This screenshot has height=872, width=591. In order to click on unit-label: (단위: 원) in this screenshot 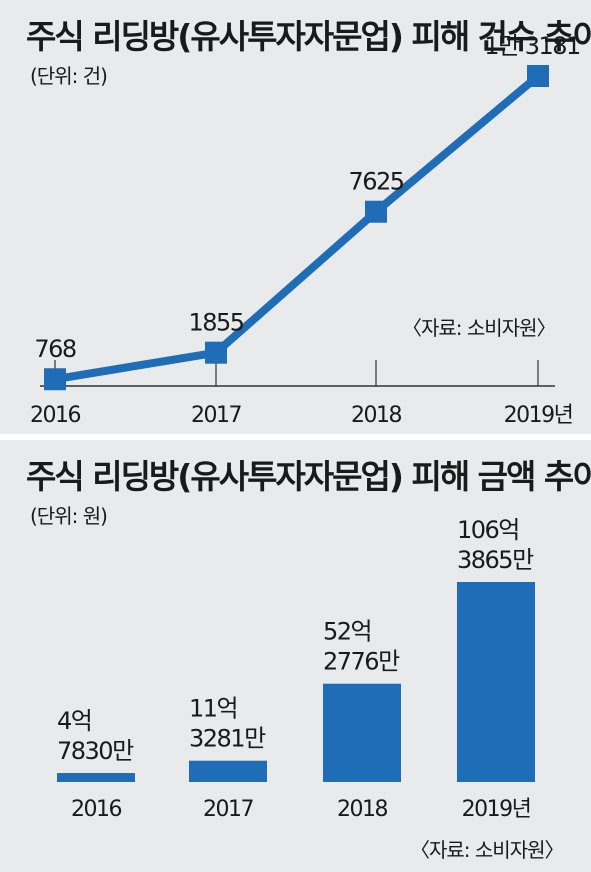, I will do `click(69, 516)`.